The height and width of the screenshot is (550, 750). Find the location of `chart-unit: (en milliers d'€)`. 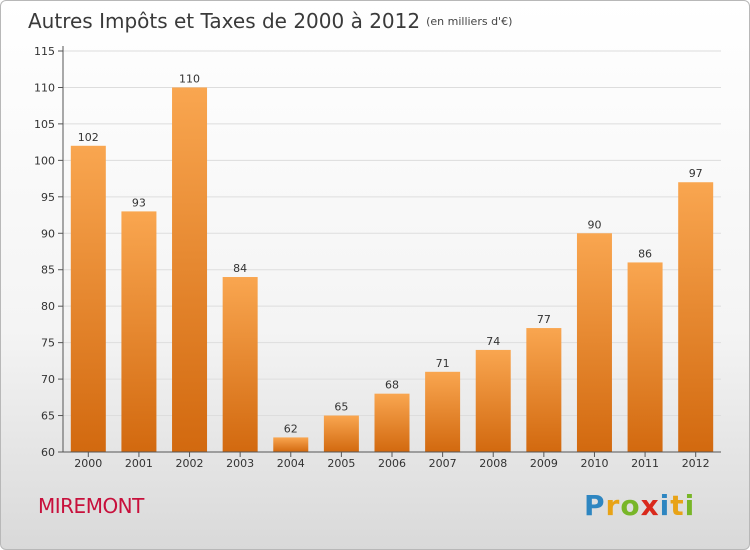

chart-unit: (en milliers d'€) is located at coordinates (469, 21).